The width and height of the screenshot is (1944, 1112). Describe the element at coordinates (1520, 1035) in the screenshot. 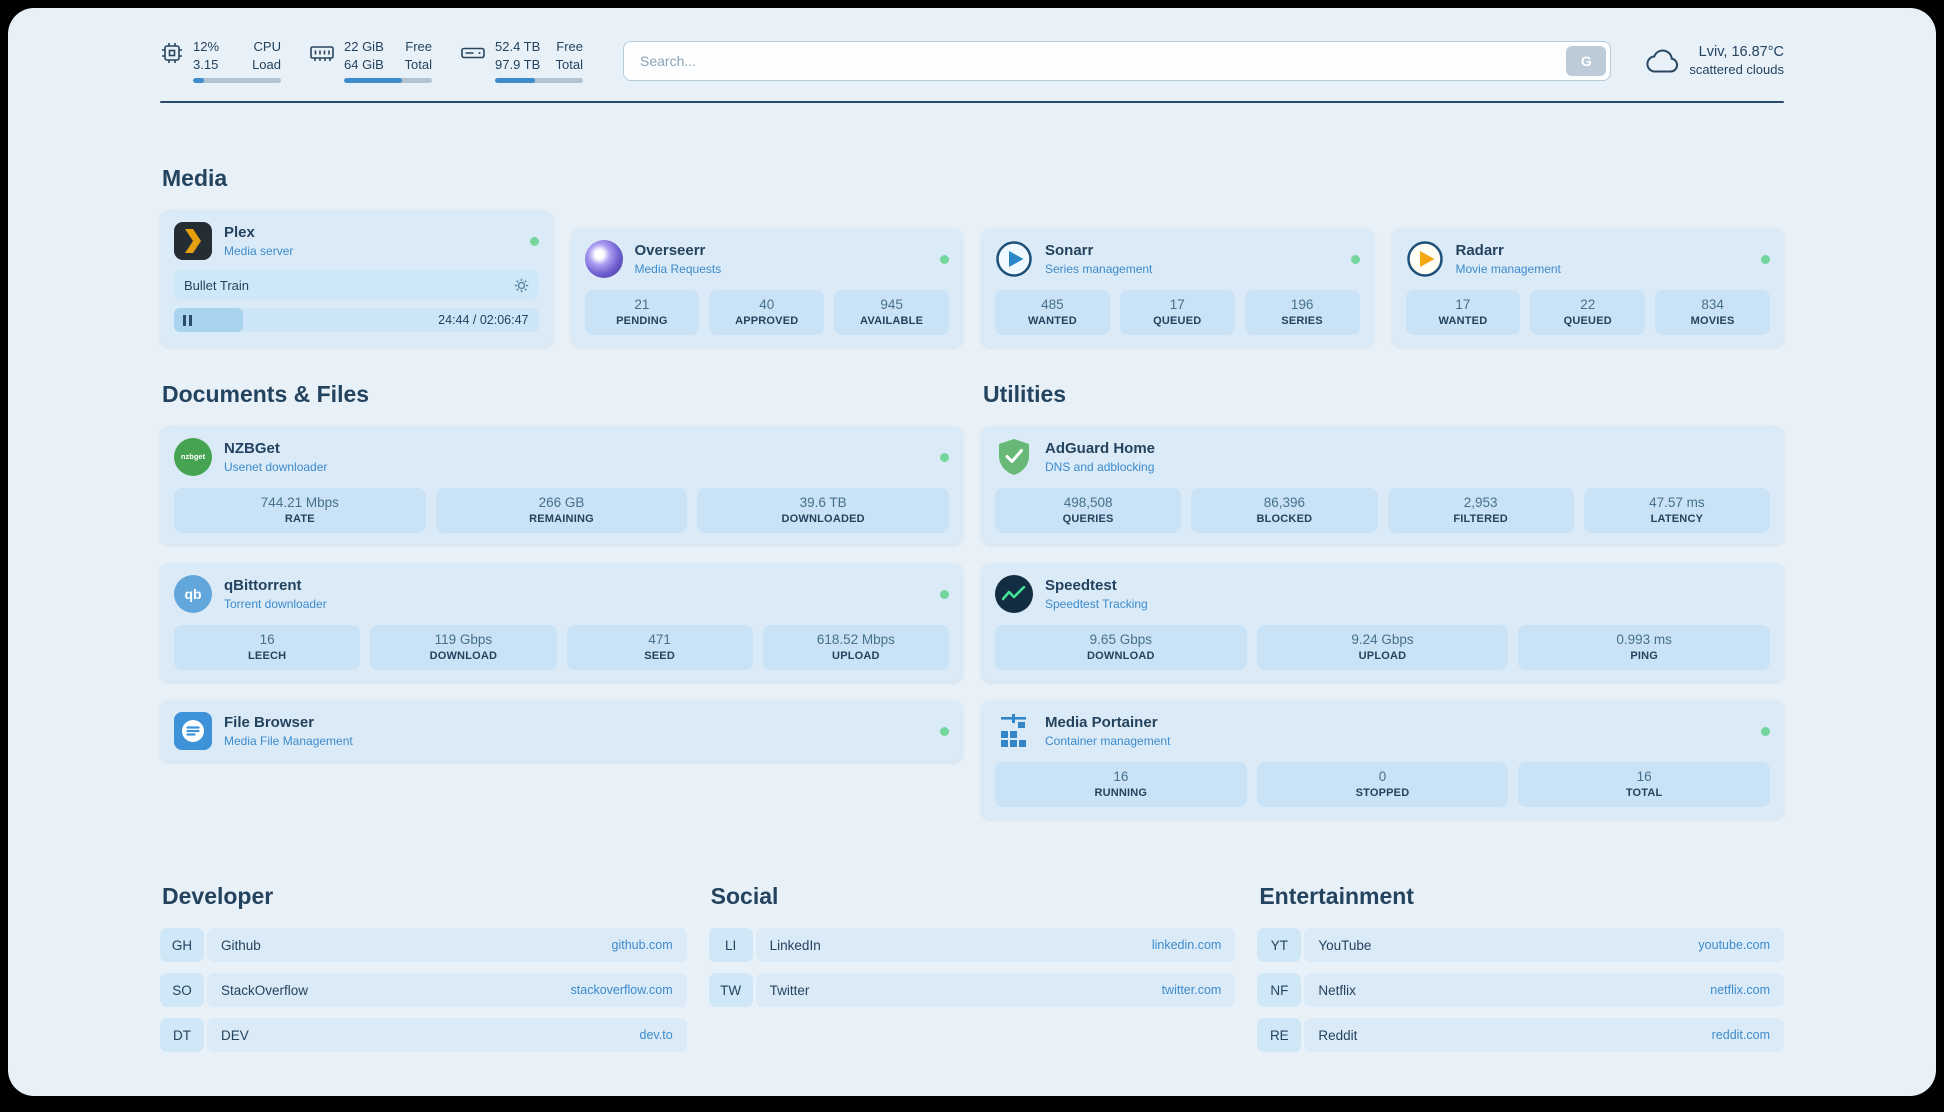

I see `bookmark-reddit: RE Reddit reddit.com` at that location.